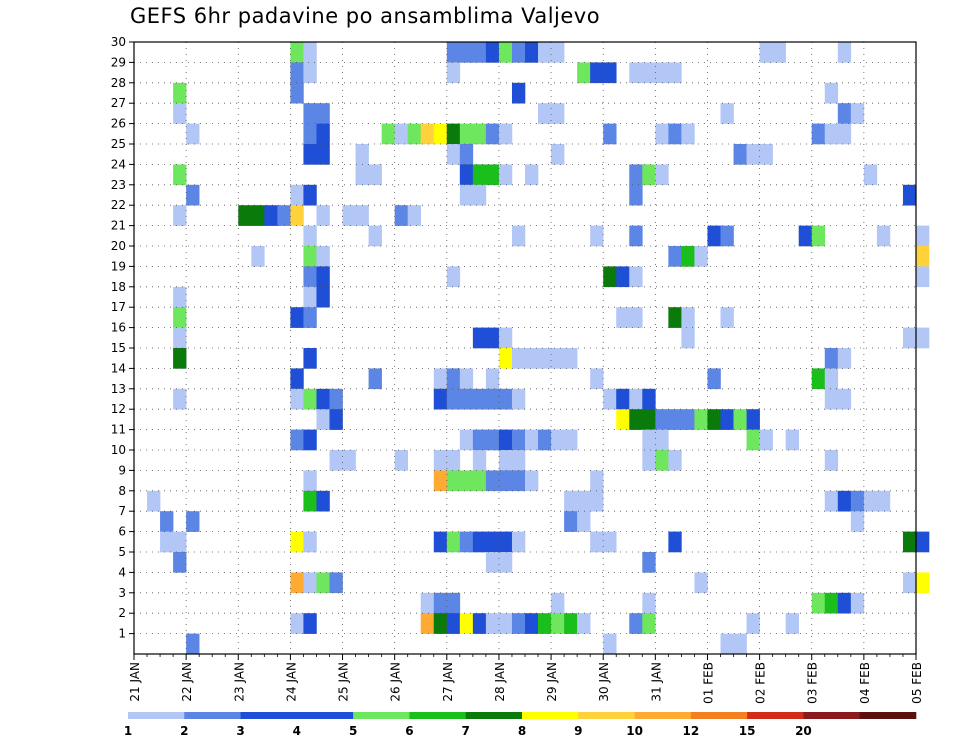 Image resolution: width=960 pixels, height=742 pixels. What do you see at coordinates (118, 307) in the screenshot?
I see `y-tick-label: 17` at bounding box center [118, 307].